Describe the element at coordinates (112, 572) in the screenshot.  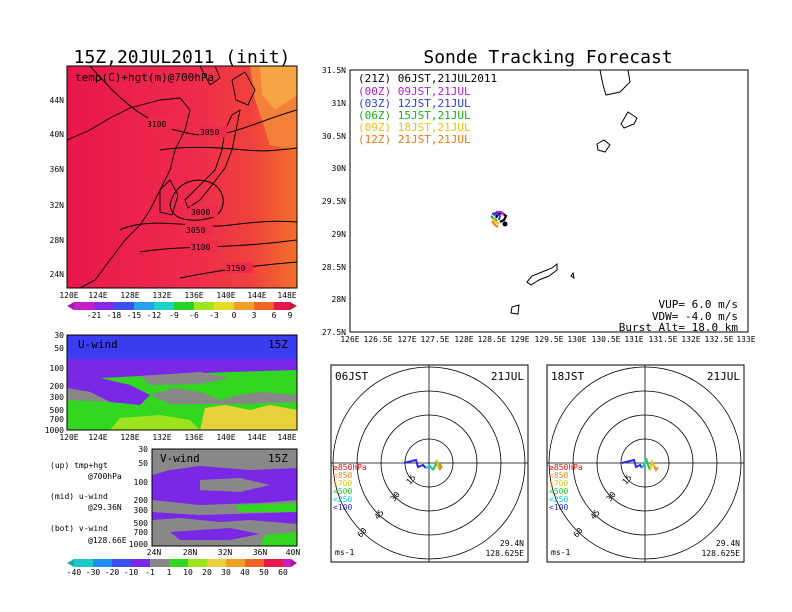
I see `colorbar-label: -20` at that location.